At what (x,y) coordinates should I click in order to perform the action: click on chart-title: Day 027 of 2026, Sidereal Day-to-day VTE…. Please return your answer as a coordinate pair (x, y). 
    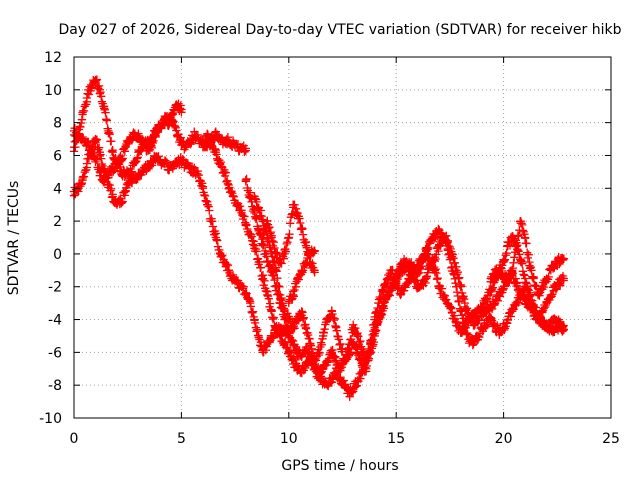
    Looking at the image, I should click on (340, 30).